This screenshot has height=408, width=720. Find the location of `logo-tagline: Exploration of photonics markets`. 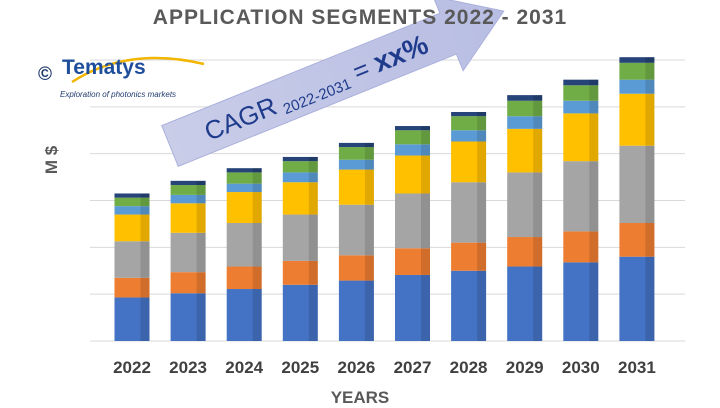

logo-tagline: Exploration of photonics markets is located at coordinates (118, 94).